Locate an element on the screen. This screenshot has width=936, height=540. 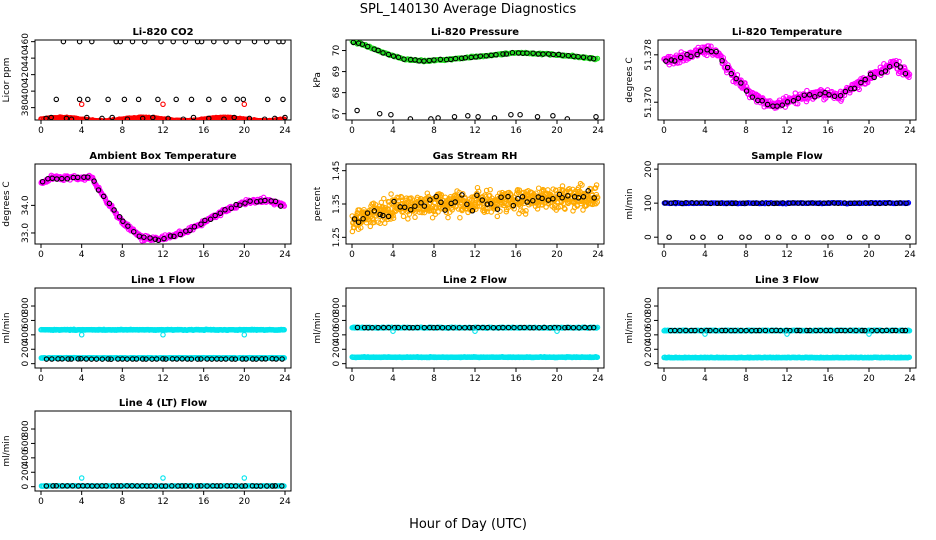
y-tick-label: 51.378 is located at coordinates (649, 55).